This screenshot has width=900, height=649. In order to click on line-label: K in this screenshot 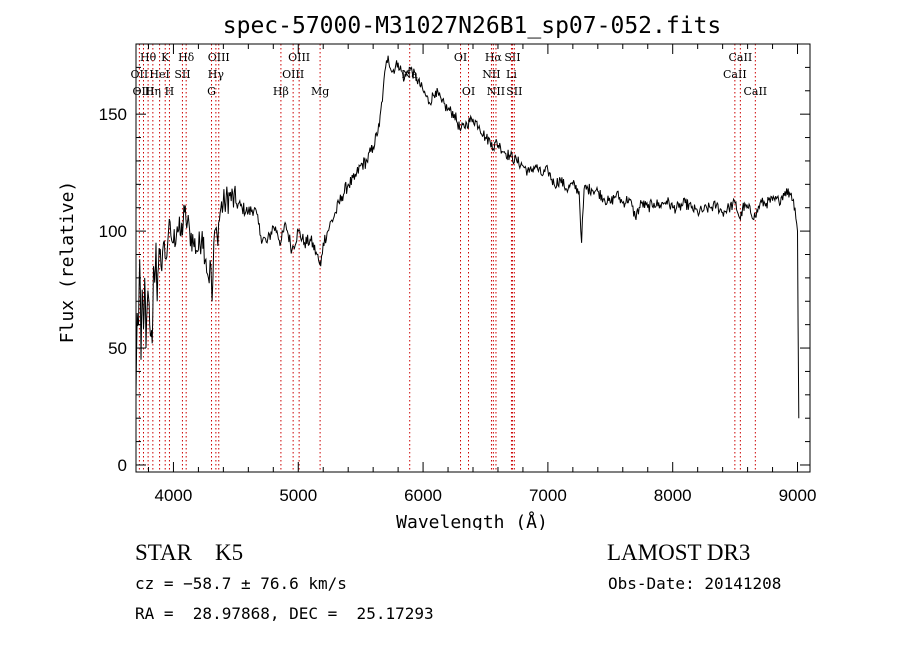, I will do `click(165, 57)`.